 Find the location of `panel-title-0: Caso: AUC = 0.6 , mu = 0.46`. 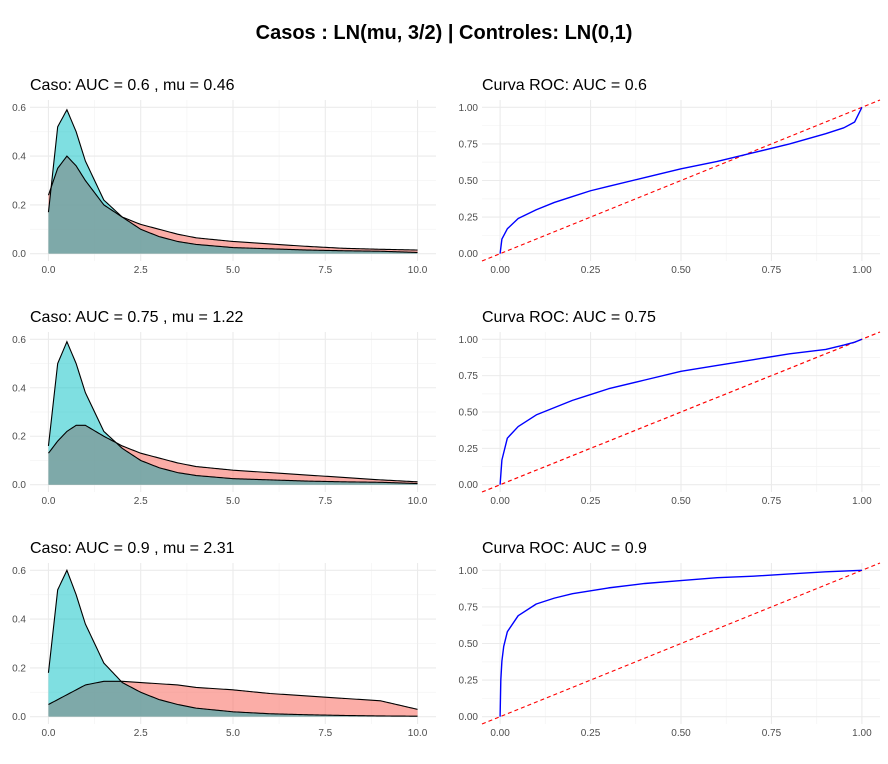

panel-title-0: Caso: AUC = 0.6 , mu = 0.46 is located at coordinates (132, 85).